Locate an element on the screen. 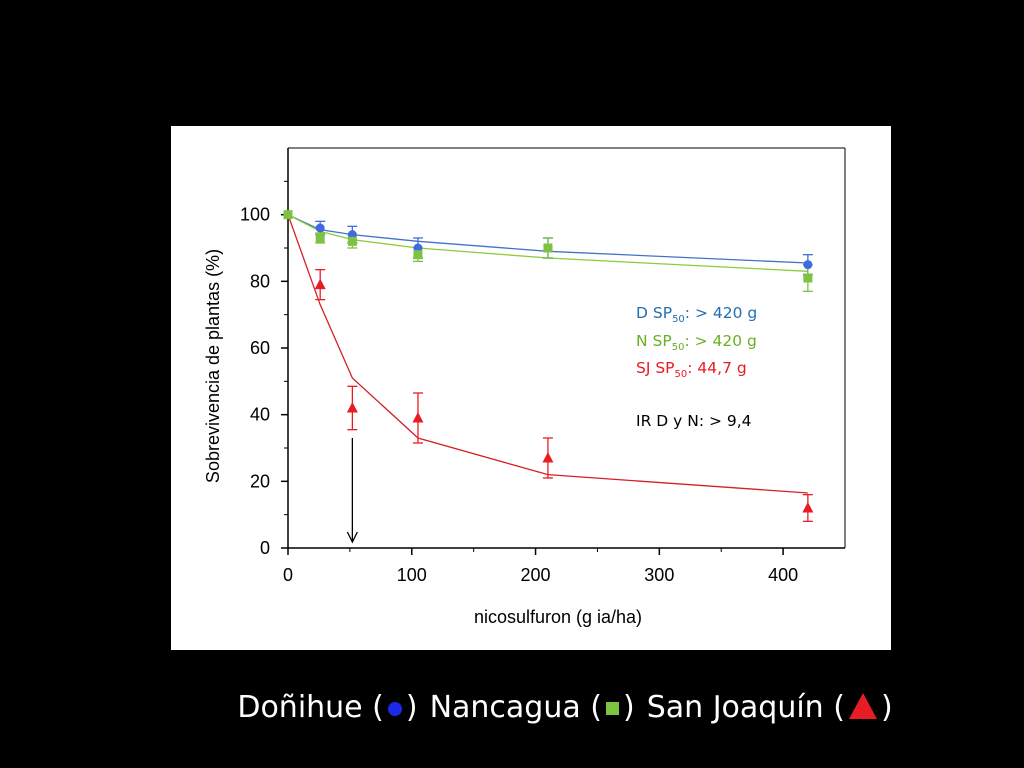 This screenshot has height=768, width=1024. x-tick-label: 300 is located at coordinates (659, 575).